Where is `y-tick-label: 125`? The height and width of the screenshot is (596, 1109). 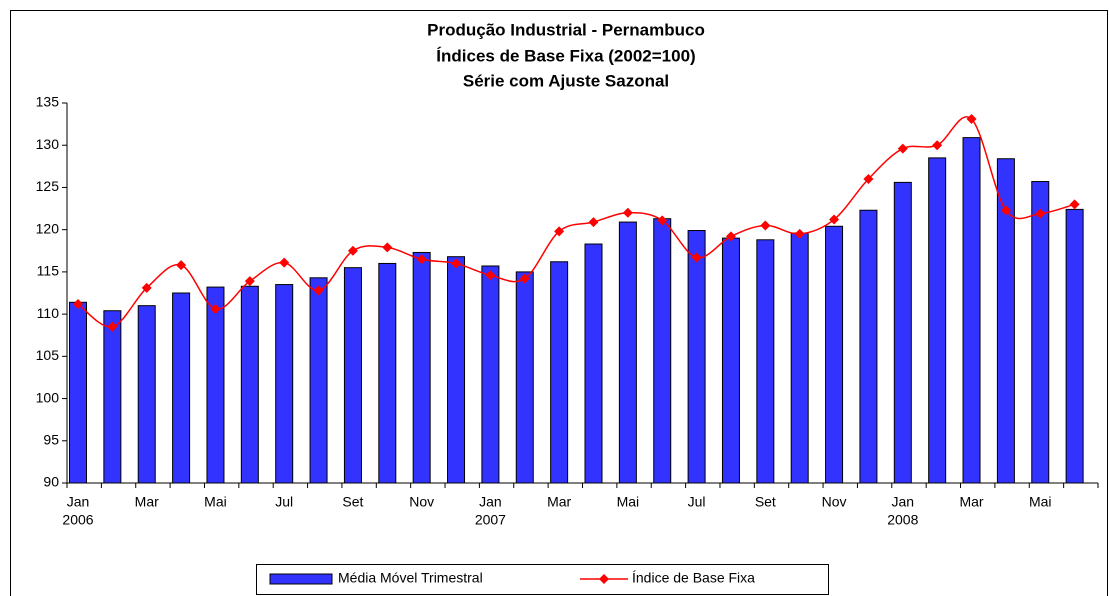 y-tick-label: 125 is located at coordinates (48, 186).